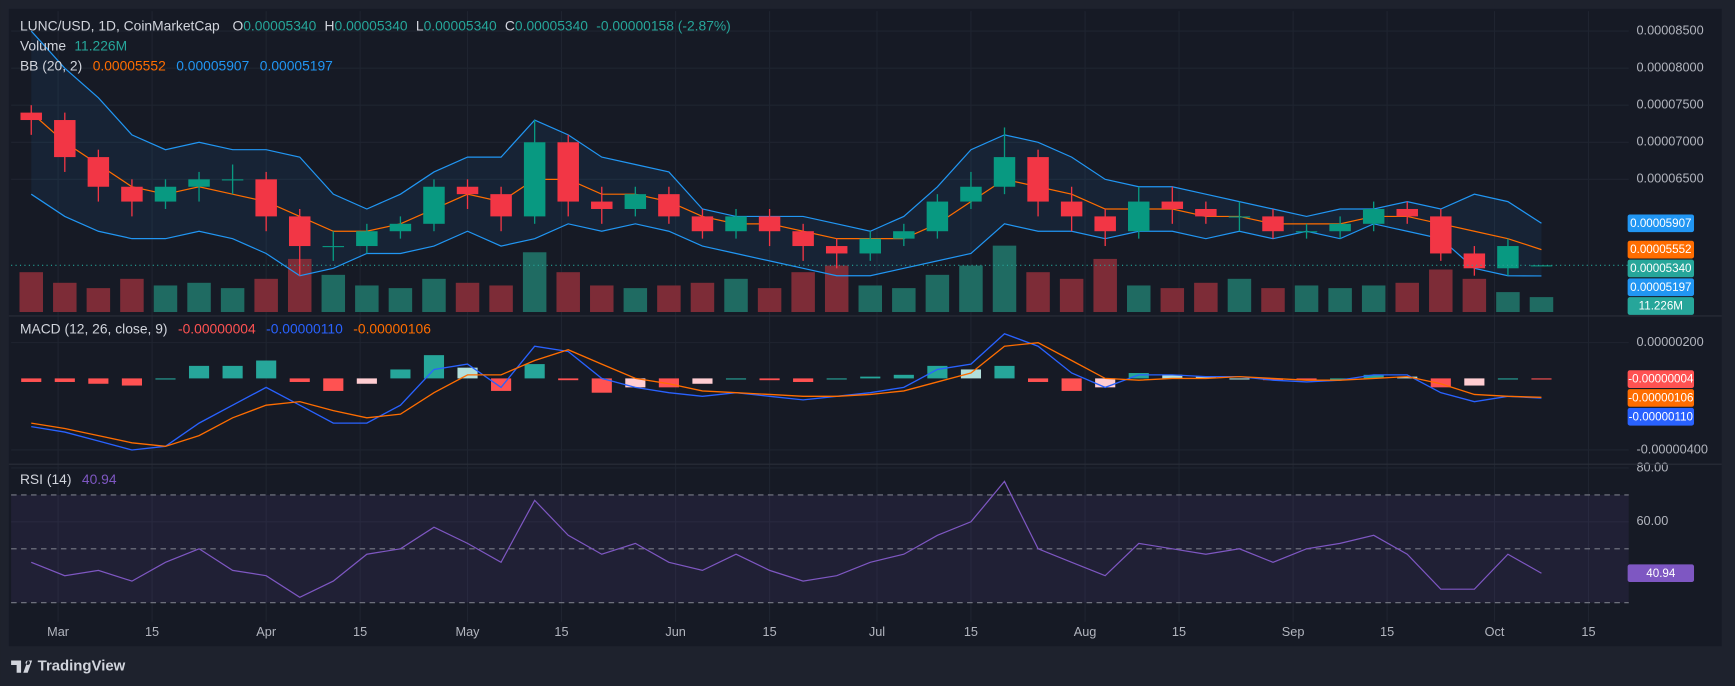 This screenshot has width=1735, height=686. Describe the element at coordinates (212, 65) in the screenshot. I see `bb-upper: 0.00005907` at that location.